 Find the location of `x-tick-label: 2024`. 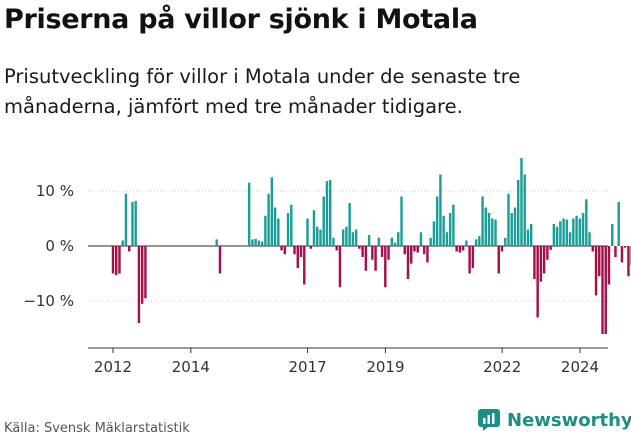

x-tick-label: 2024 is located at coordinates (580, 367).